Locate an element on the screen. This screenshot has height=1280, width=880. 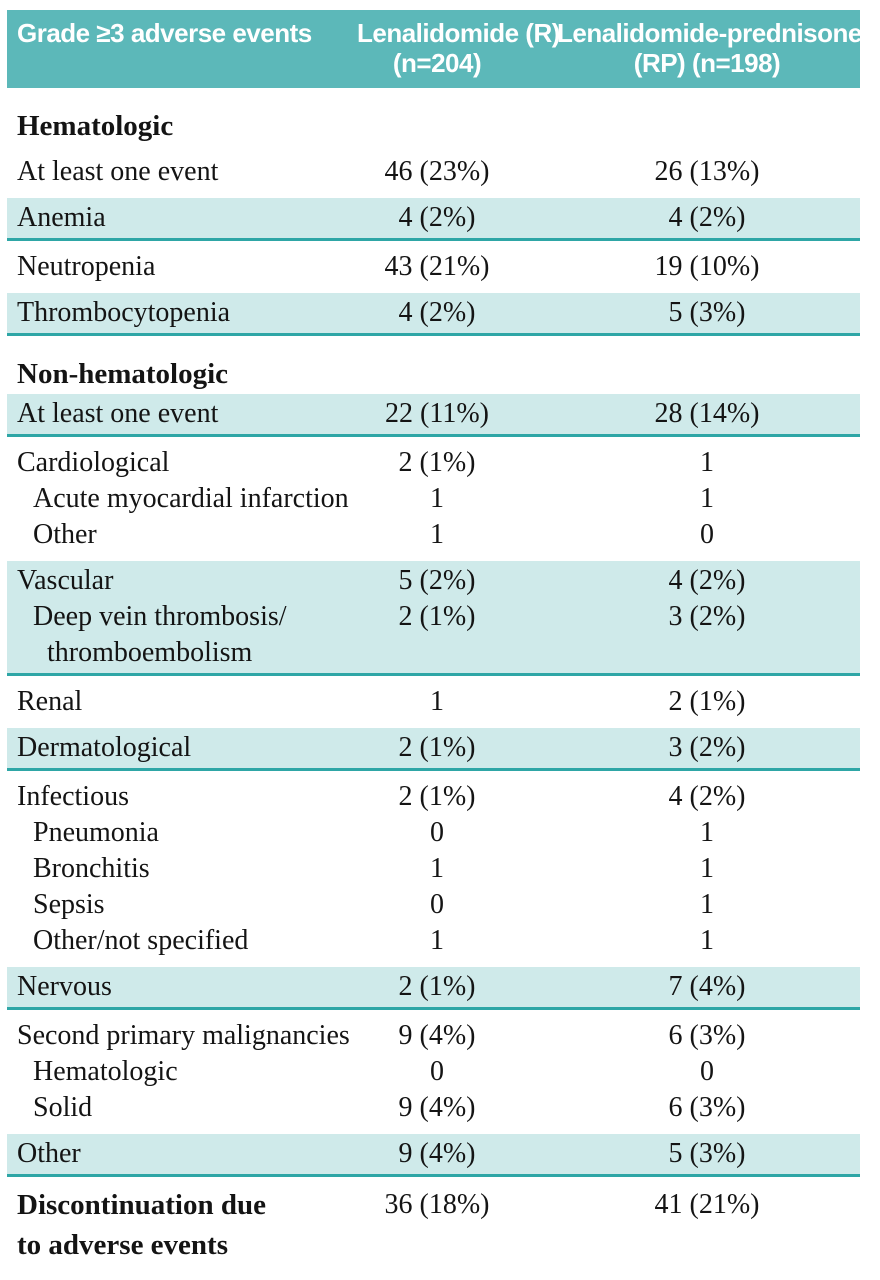
value-lenalidomide: 46 (23%) is located at coordinates (437, 171).